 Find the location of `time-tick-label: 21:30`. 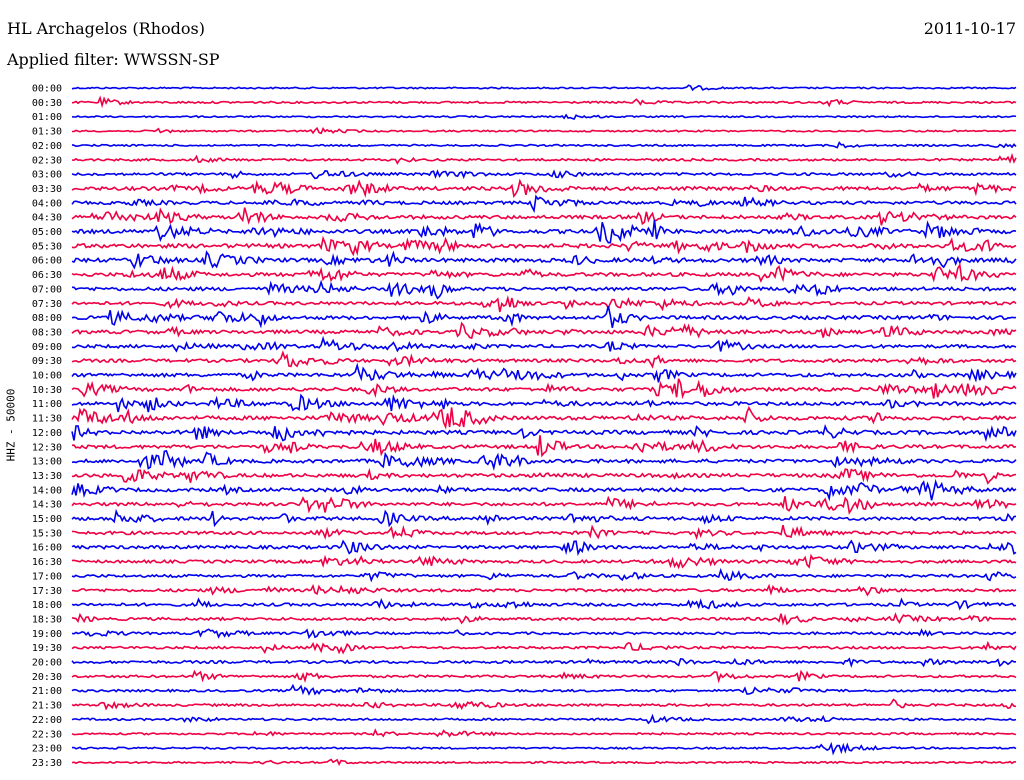

time-tick-label: 21:30 is located at coordinates (47, 706).